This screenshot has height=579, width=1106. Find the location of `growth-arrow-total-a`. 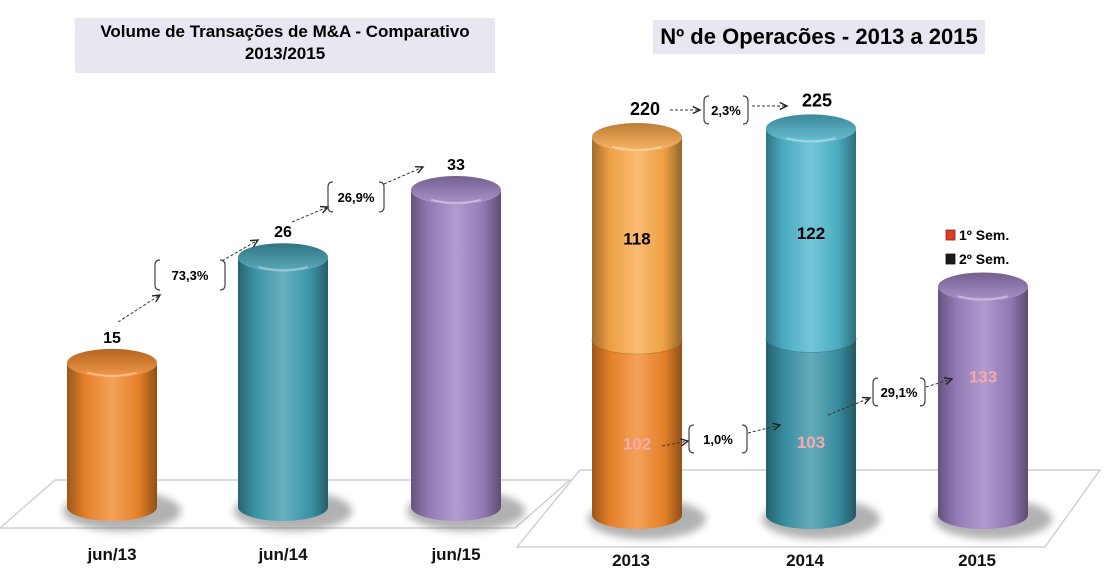

growth-arrow-total-a is located at coordinates (686, 110).